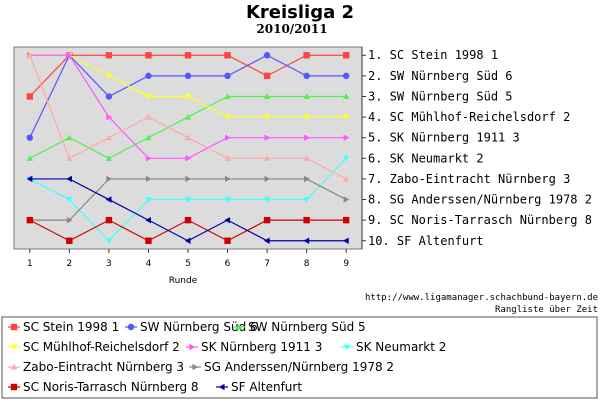 The image size is (600, 400). I want to click on rank-label: 9. SC Noris-Tarrasch Nürnberg 8, so click(480, 220).